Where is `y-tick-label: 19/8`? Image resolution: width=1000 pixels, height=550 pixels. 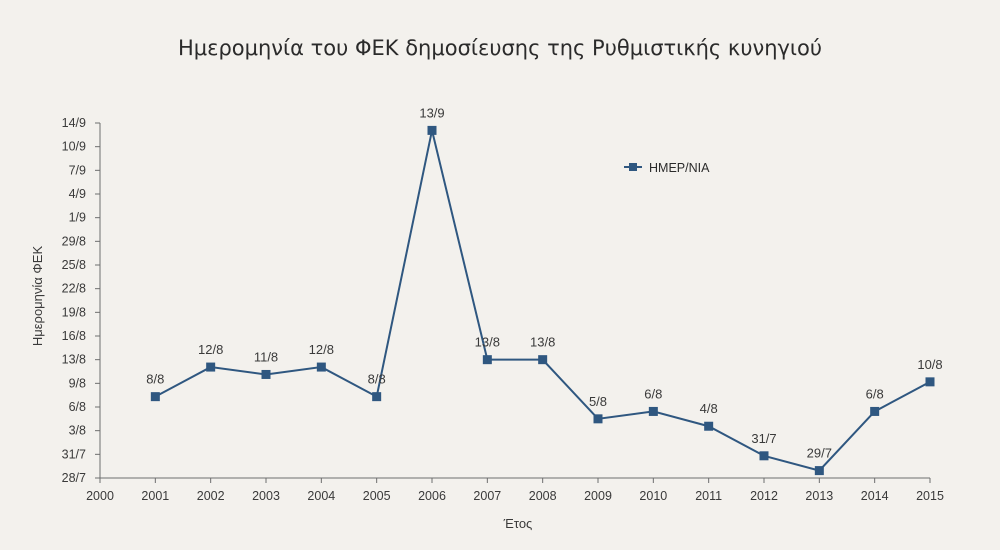 y-tick-label: 19/8 is located at coordinates (74, 312).